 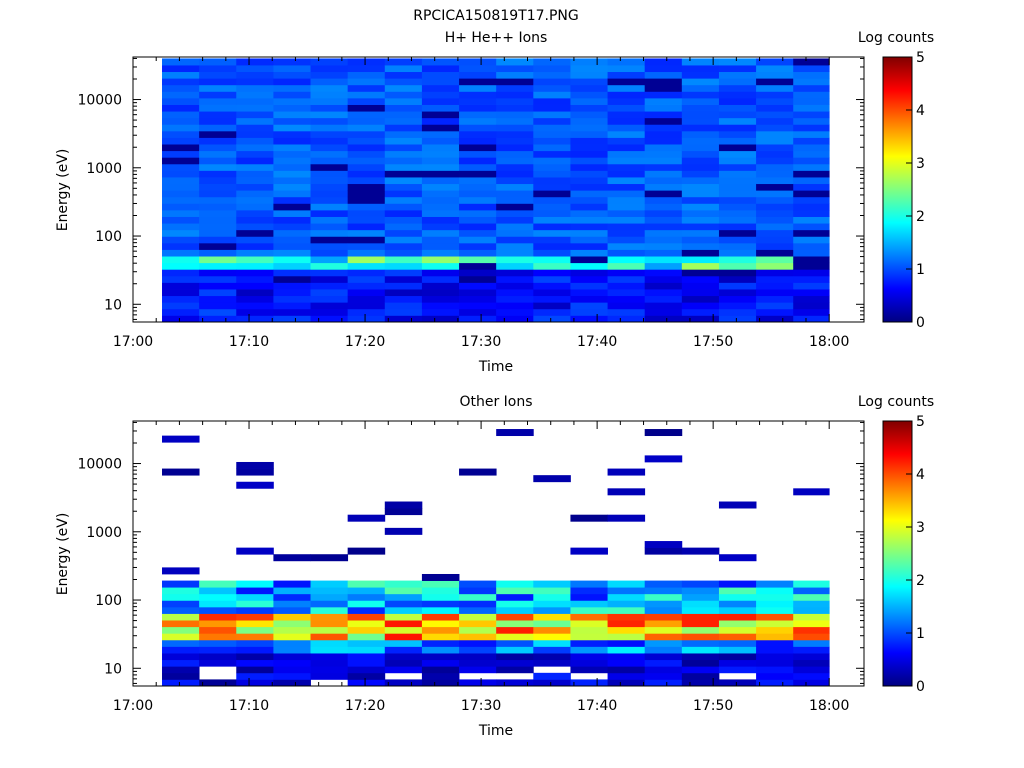 I want to click on colorbar: 0 1 2 3 4 5, so click(x=903, y=190).